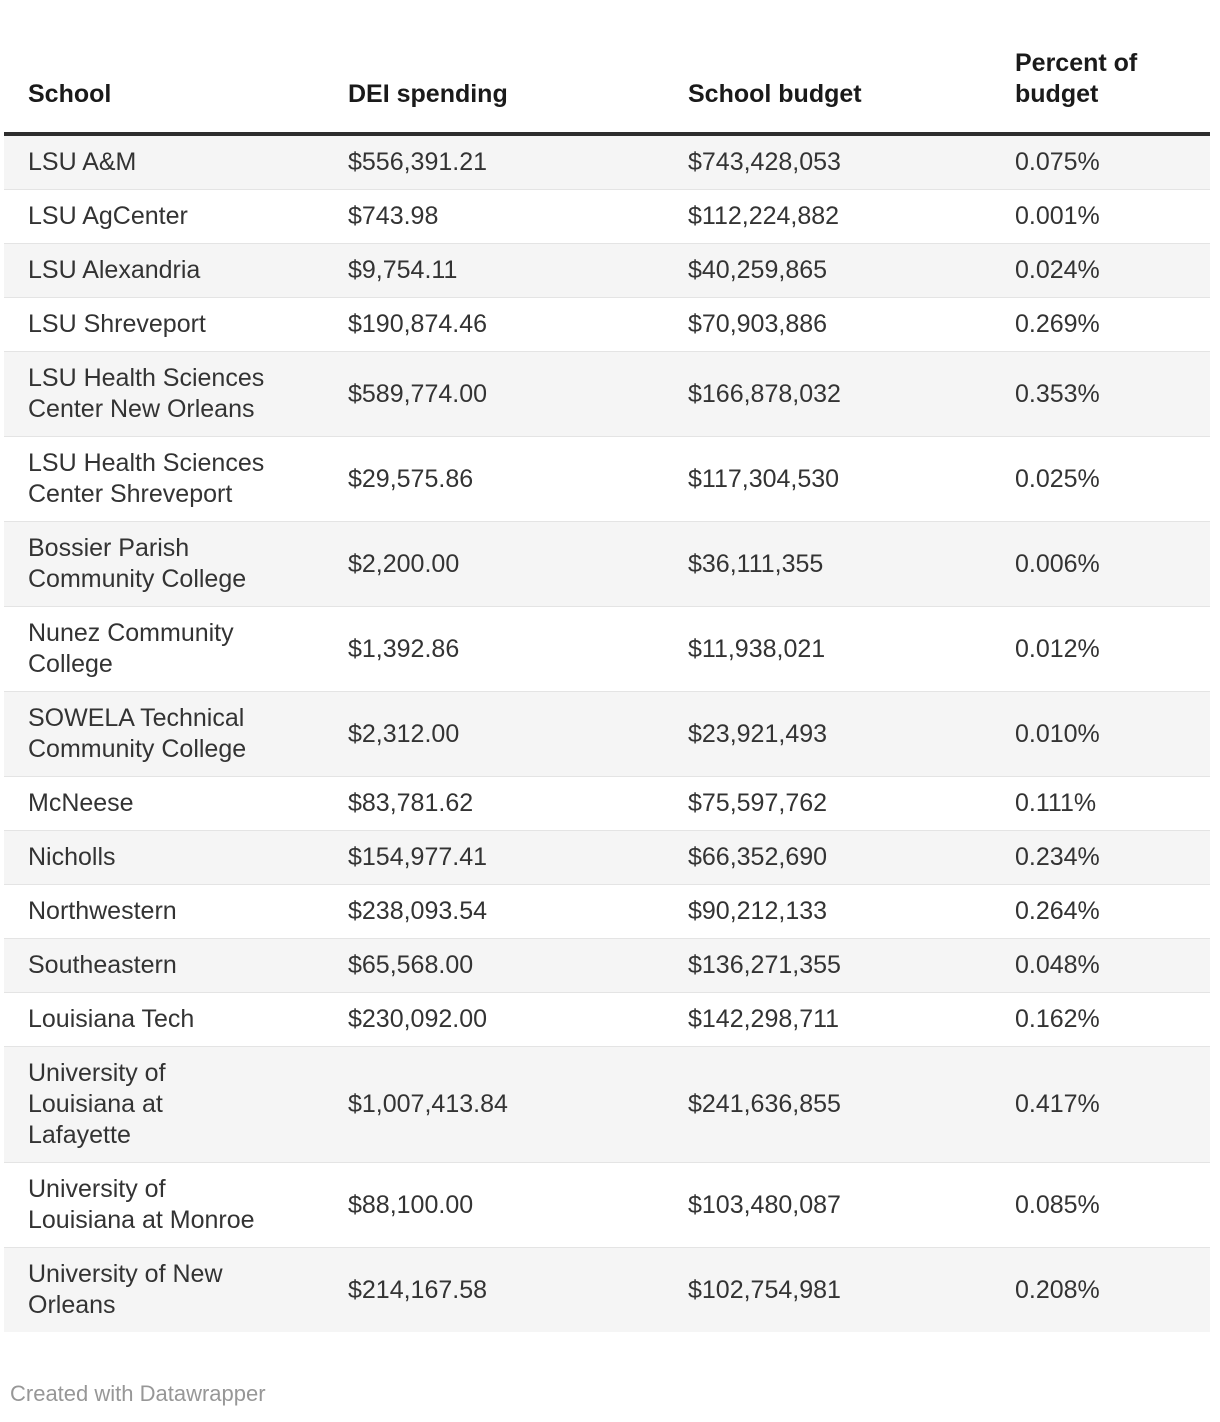 This screenshot has height=1422, width=1220. What do you see at coordinates (404, 648) in the screenshot?
I see `dei-spending-cell: $1,392.86` at bounding box center [404, 648].